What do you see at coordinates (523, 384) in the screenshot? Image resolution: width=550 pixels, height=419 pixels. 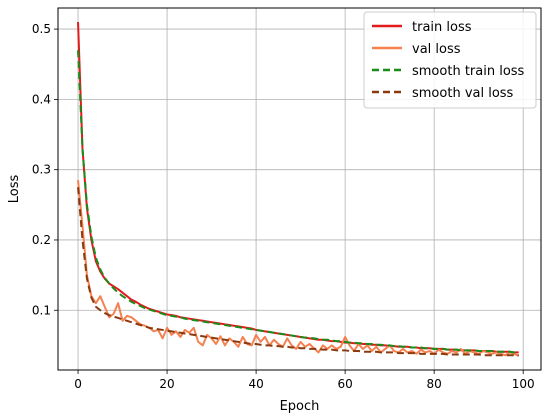 I see `x-tick-label: 100` at bounding box center [523, 384].